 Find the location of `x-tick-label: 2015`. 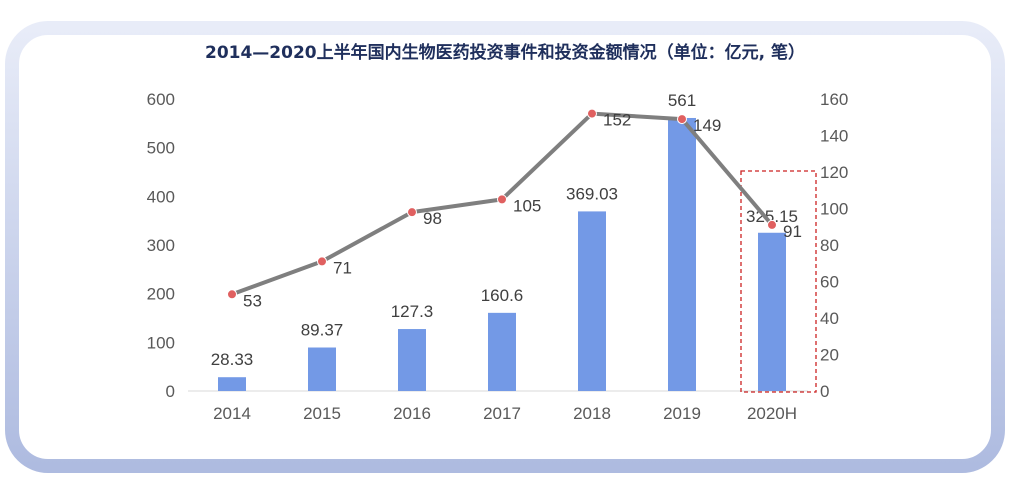

x-tick-label: 2015 is located at coordinates (322, 413).